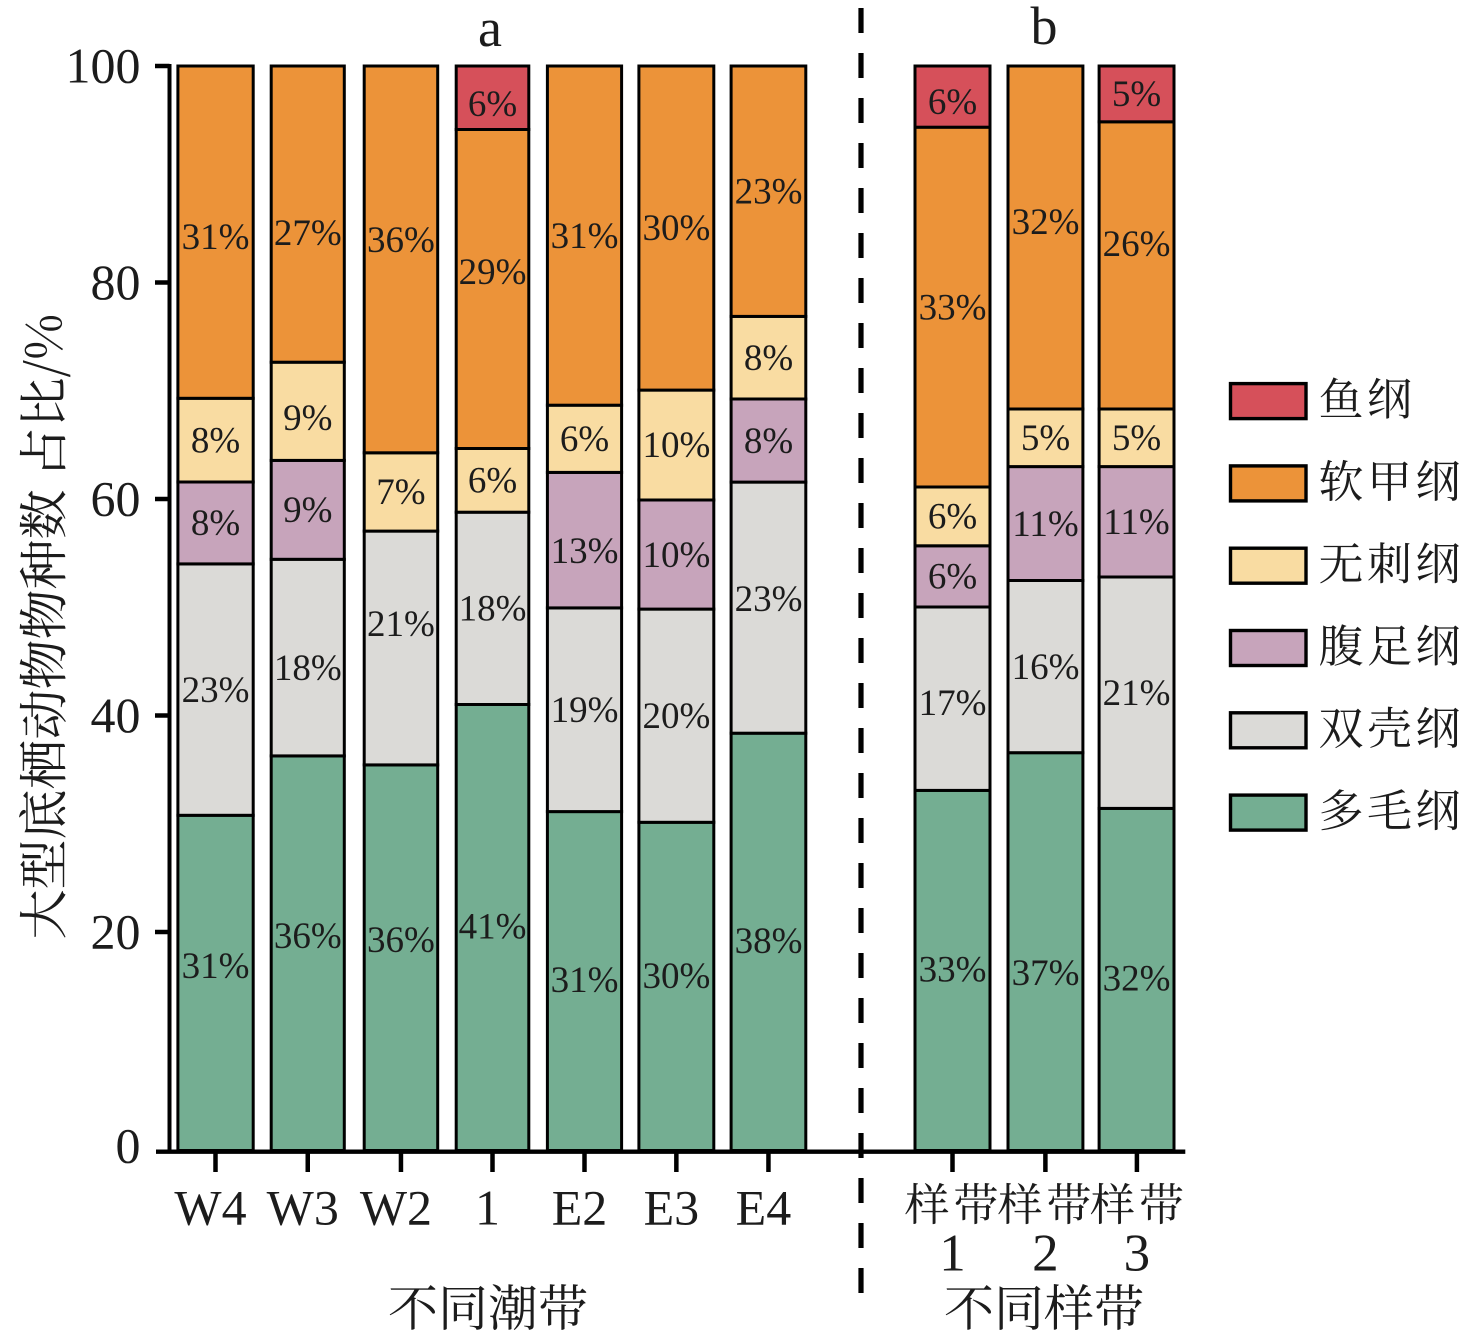 The image size is (1476, 1334). Describe the element at coordinates (1046, 973) in the screenshot. I see `svg-text: 37%` at that location.